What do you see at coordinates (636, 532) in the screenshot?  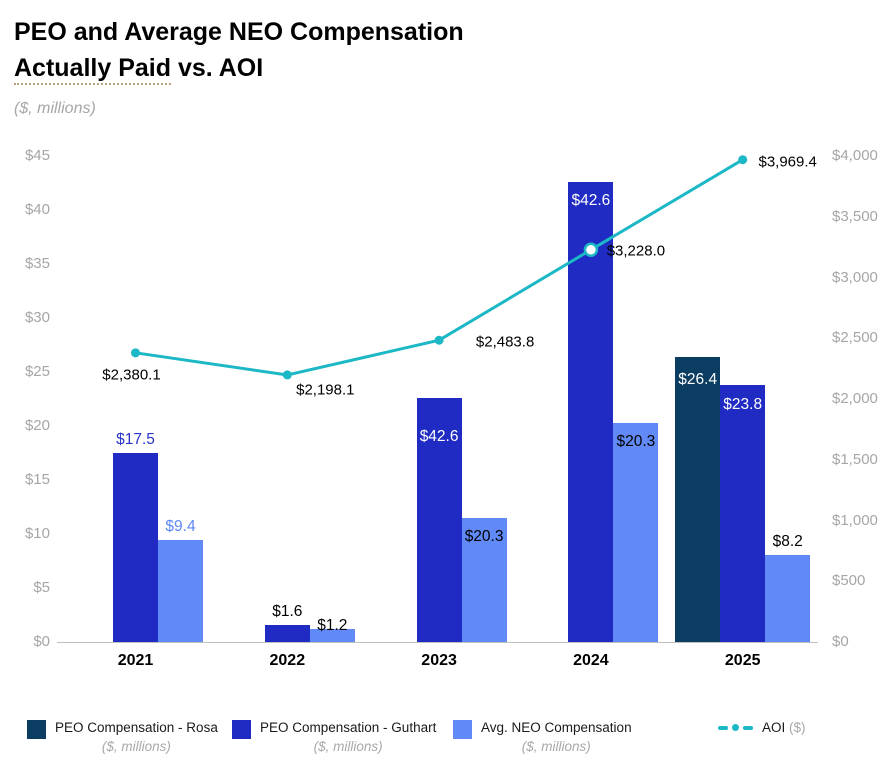 I see `bar-avg-neo-compensation-2024` at bounding box center [636, 532].